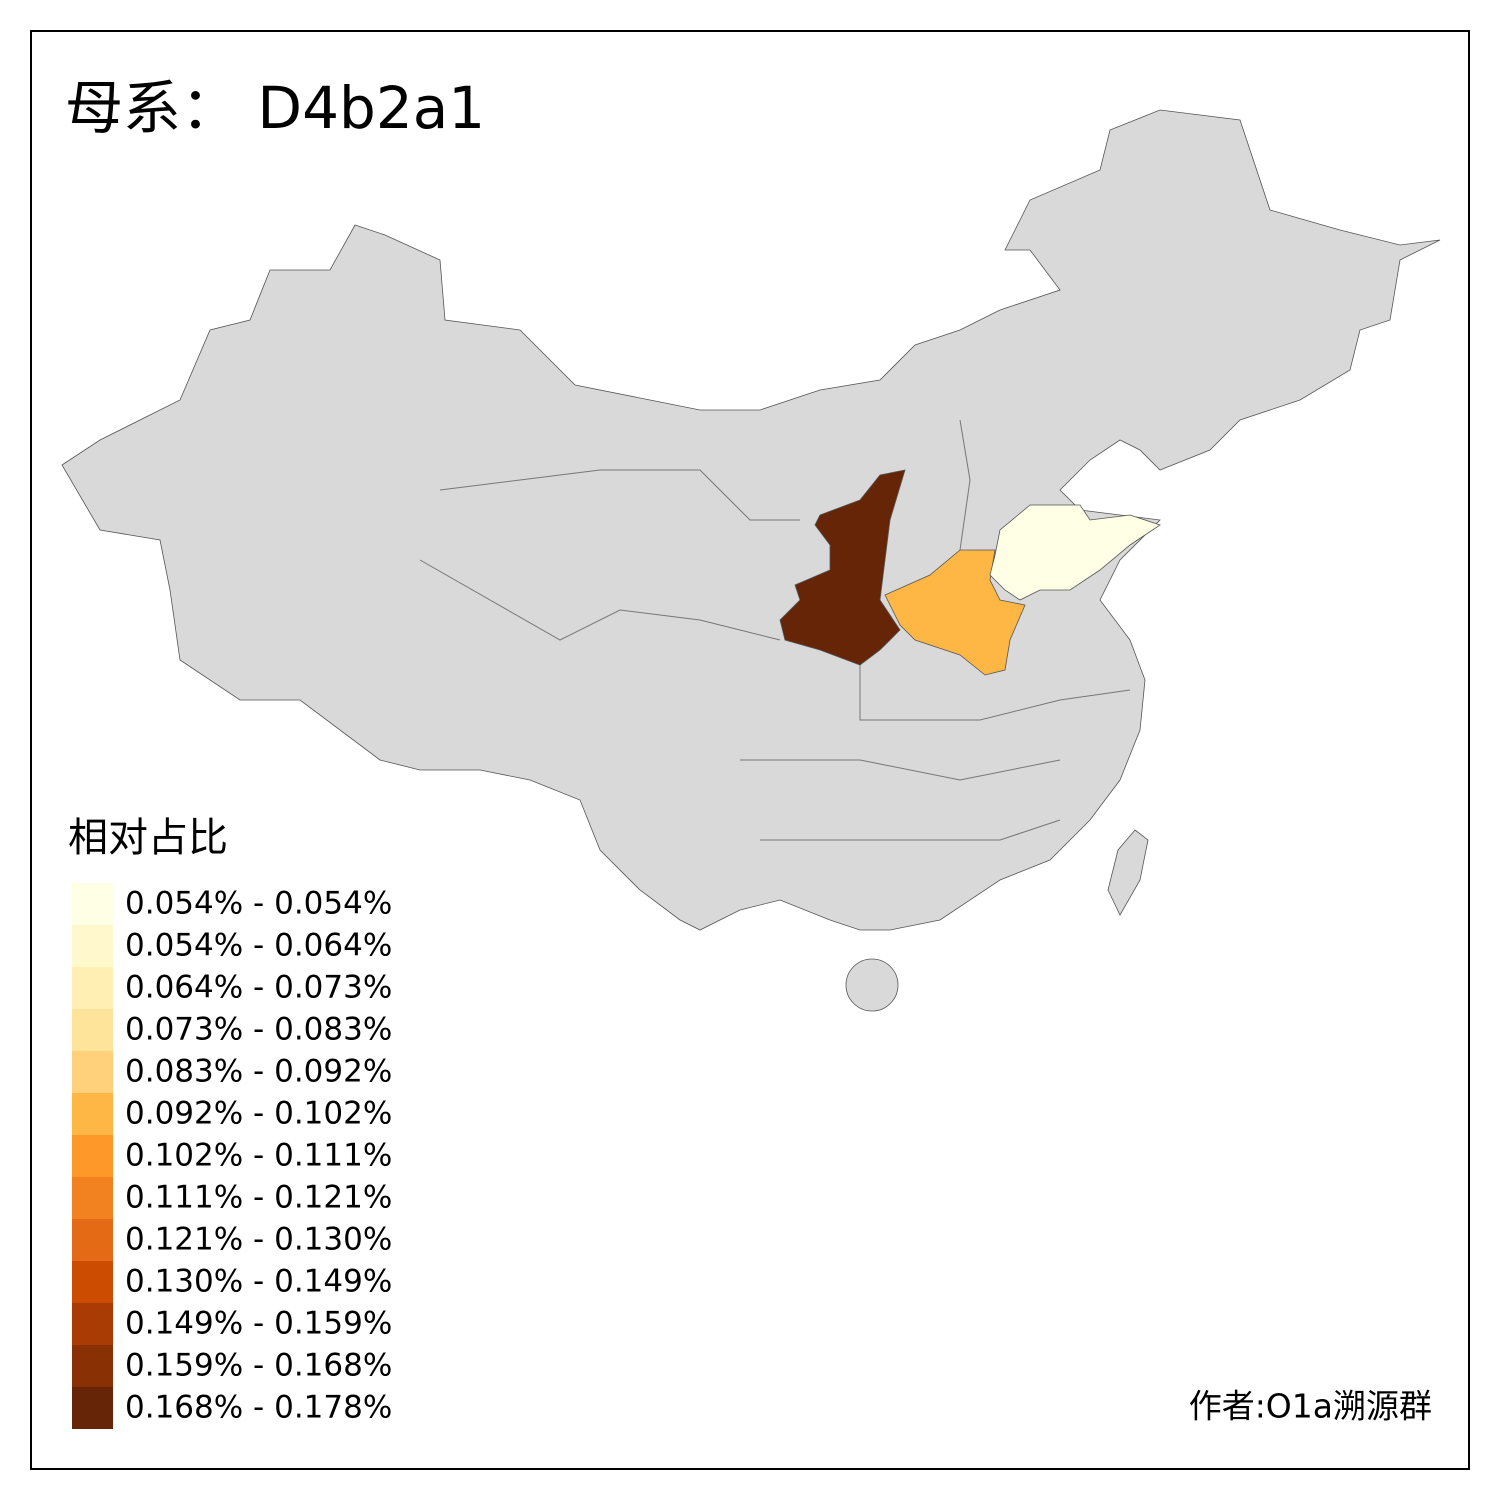  I want to click on map-title: 母系： D4b2a1, so click(275, 108).